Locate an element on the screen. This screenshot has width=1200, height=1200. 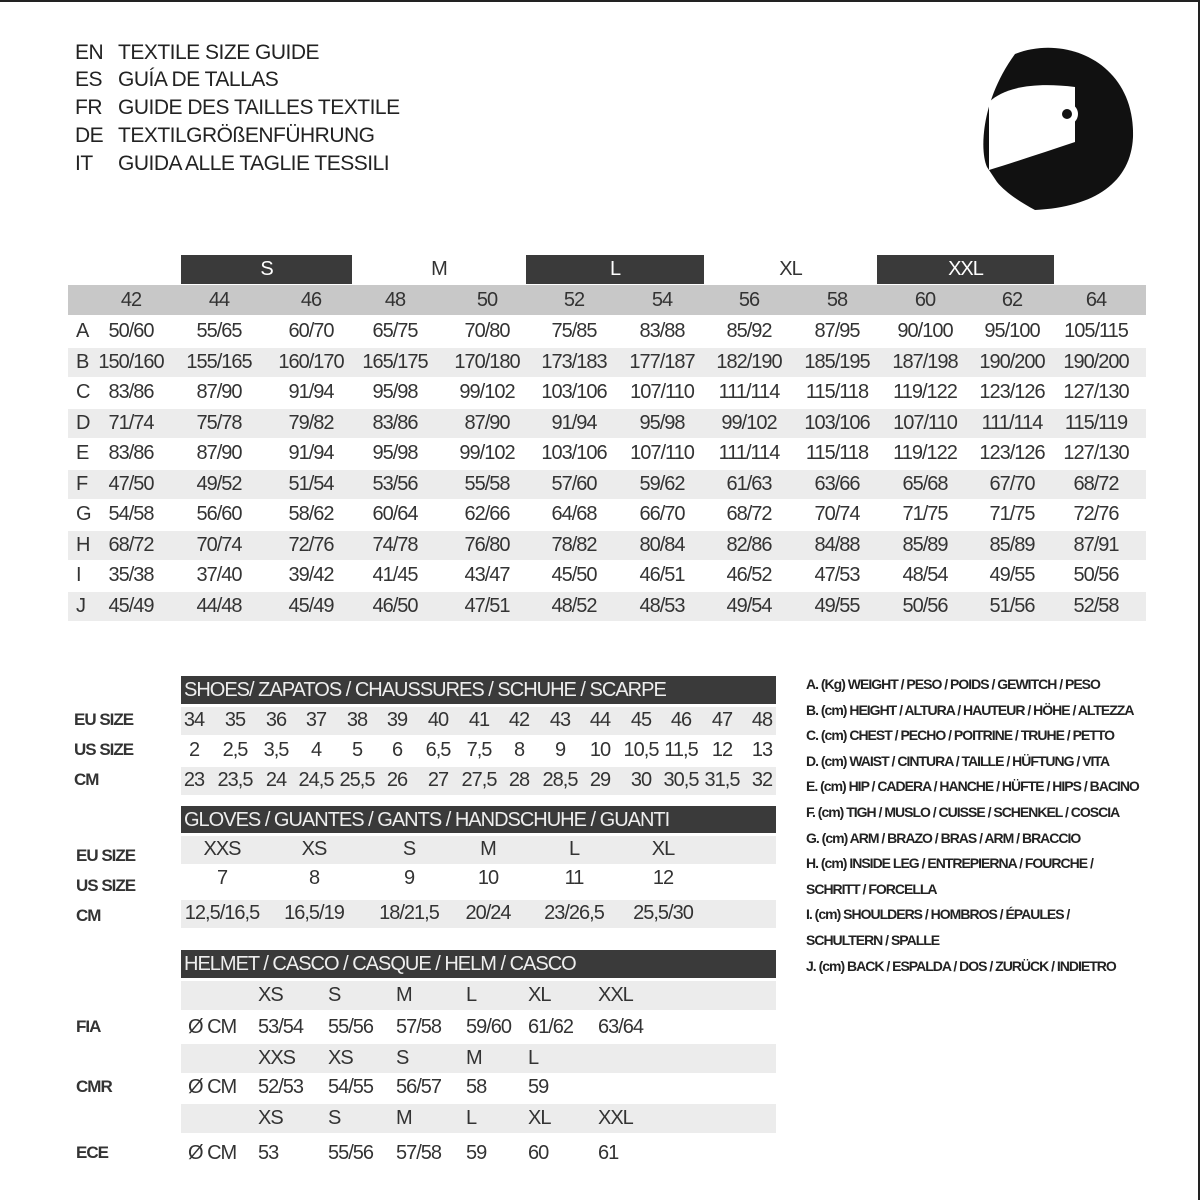
helmet-cell: 61 is located at coordinates (608, 1153).